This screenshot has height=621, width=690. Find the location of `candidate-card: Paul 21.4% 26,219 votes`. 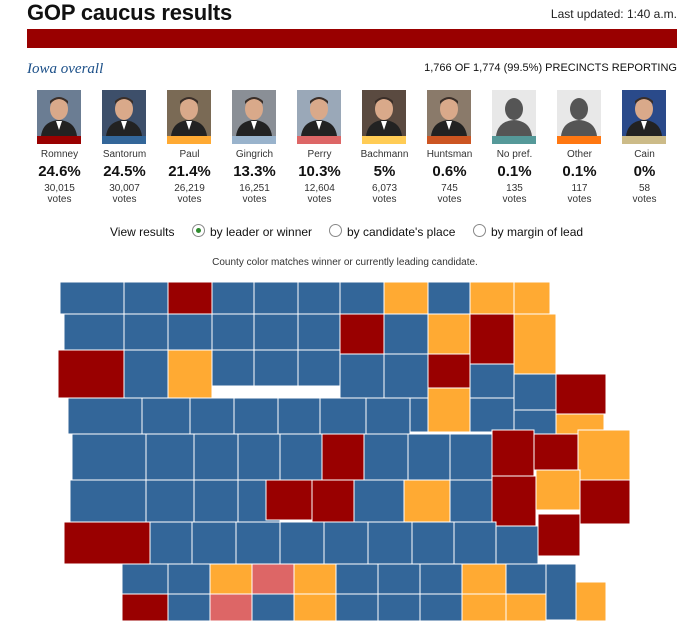

candidate-card: Paul 21.4% 26,219 votes is located at coordinates (189, 150).